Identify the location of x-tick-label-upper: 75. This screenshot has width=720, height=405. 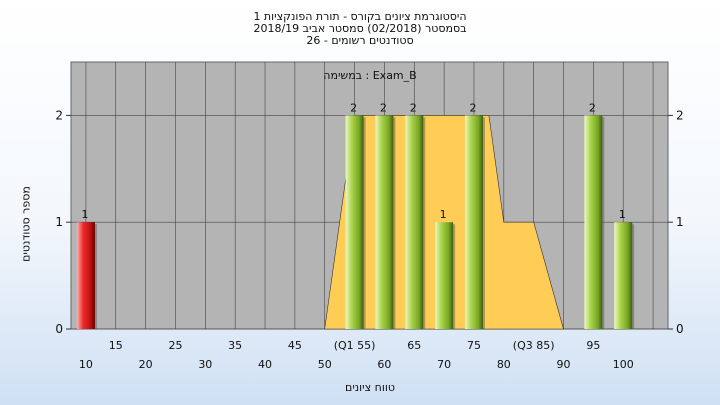
(474, 345).